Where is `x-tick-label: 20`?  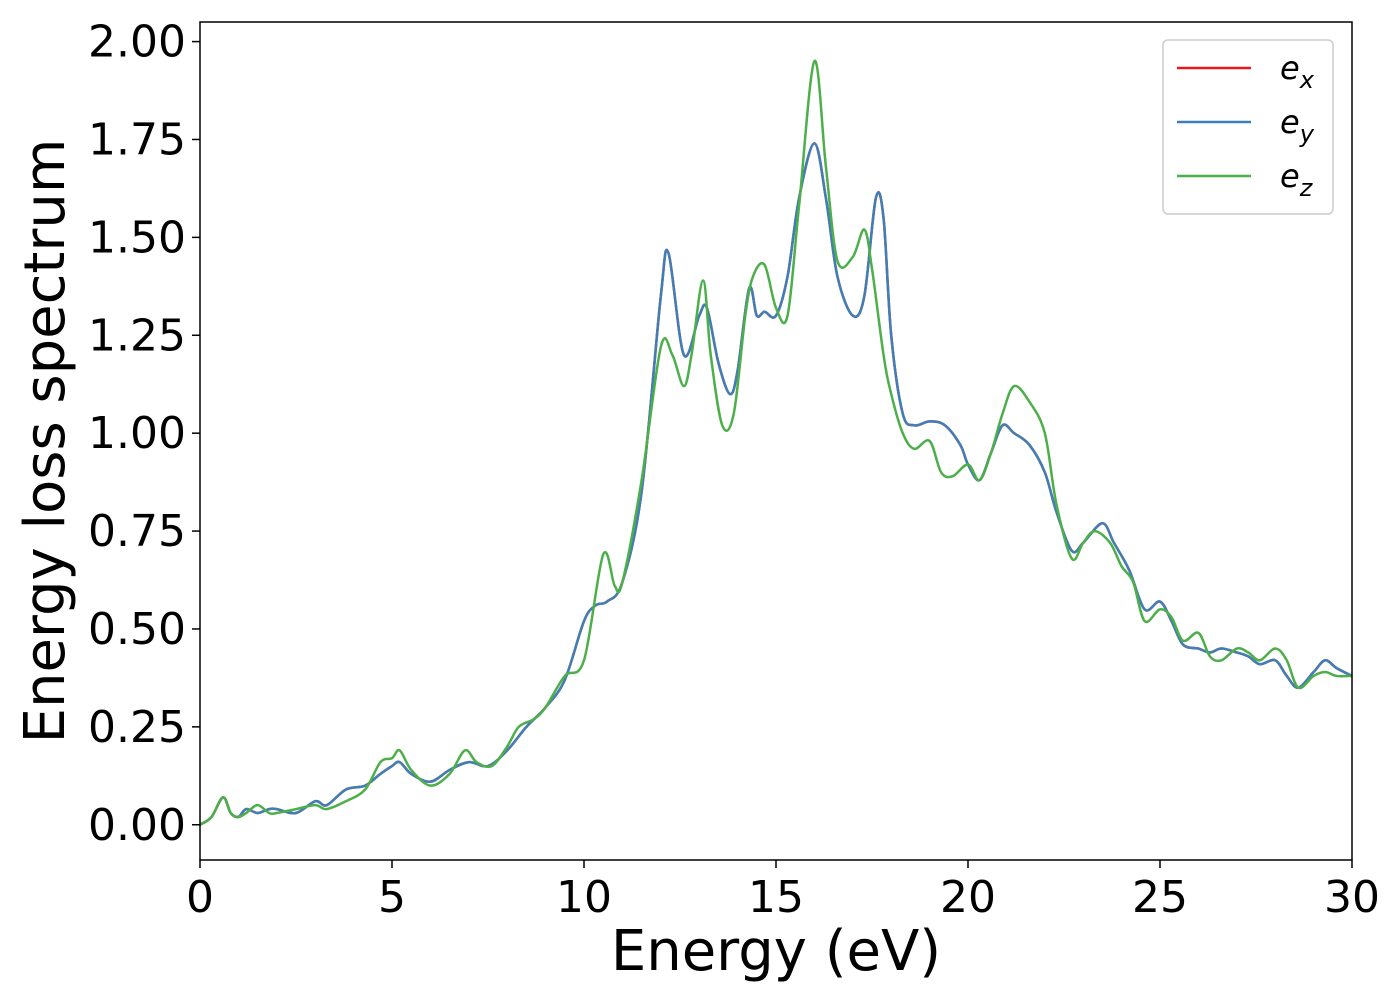
x-tick-label: 20 is located at coordinates (968, 897).